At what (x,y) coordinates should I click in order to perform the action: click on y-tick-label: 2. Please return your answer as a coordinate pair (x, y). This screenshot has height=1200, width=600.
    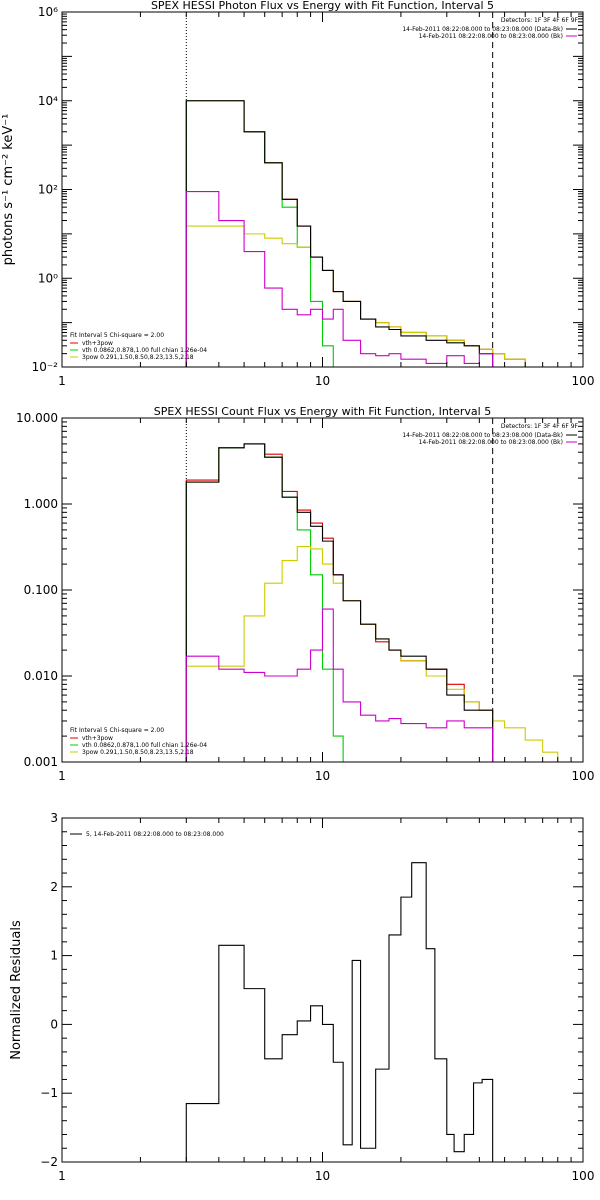
    Looking at the image, I should click on (54, 887).